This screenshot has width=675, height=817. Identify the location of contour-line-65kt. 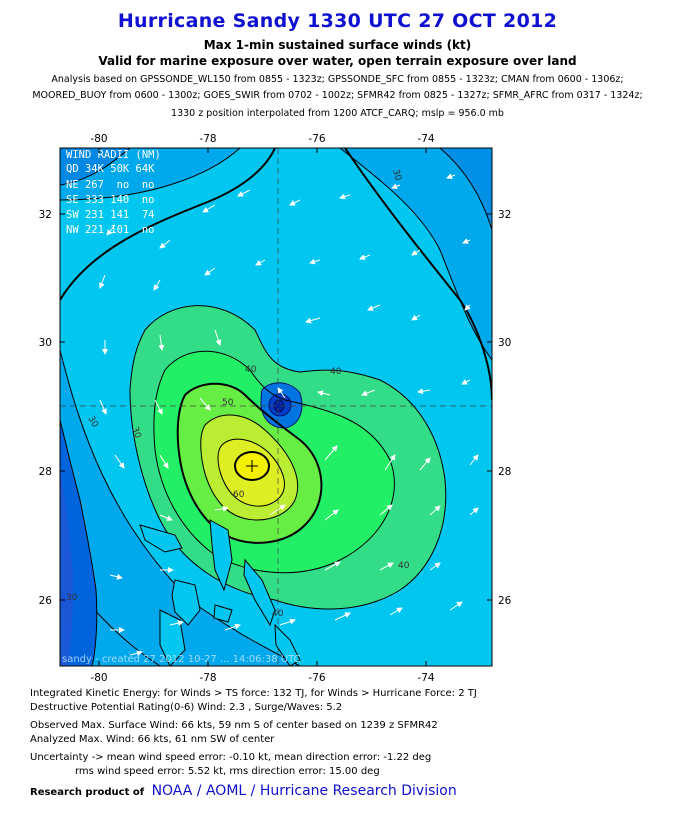
(252, 466).